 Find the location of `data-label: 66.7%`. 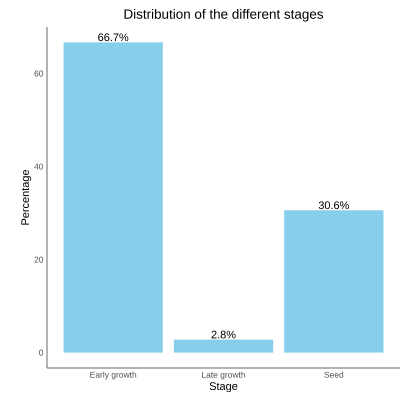

data-label: 66.7% is located at coordinates (113, 37).